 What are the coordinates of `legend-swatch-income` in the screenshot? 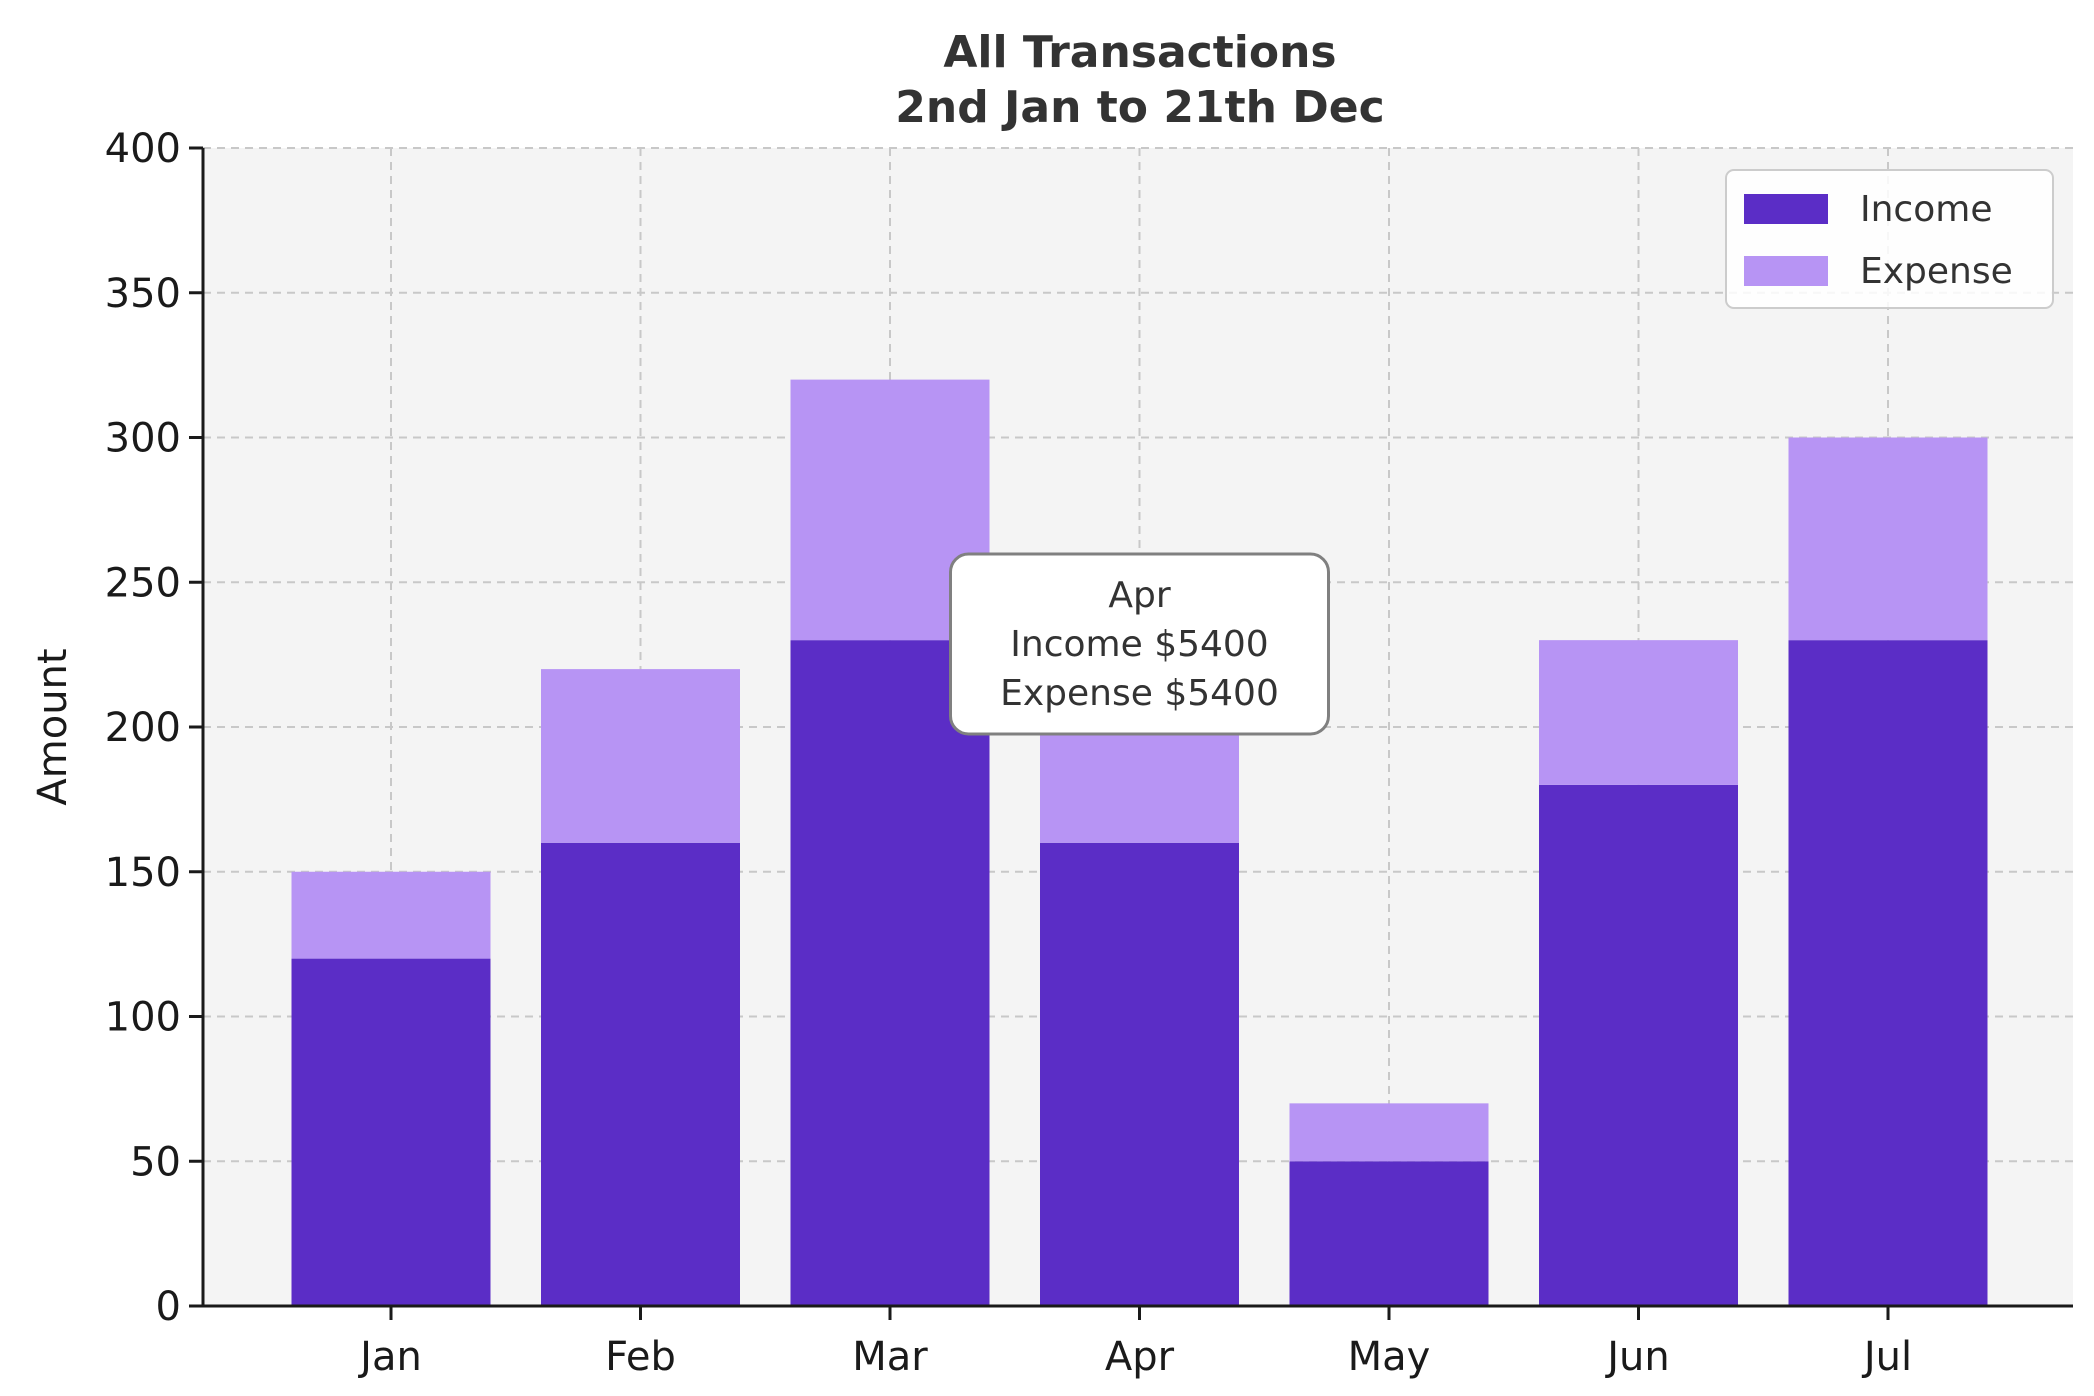 It's located at (1786, 209).